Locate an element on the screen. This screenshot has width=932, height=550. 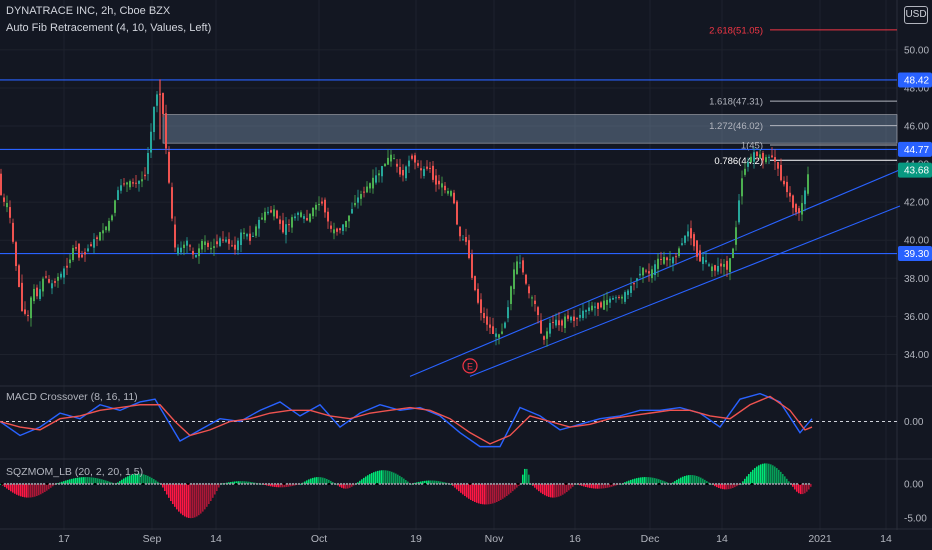
time-tick-label: Sep is located at coordinates (152, 539).